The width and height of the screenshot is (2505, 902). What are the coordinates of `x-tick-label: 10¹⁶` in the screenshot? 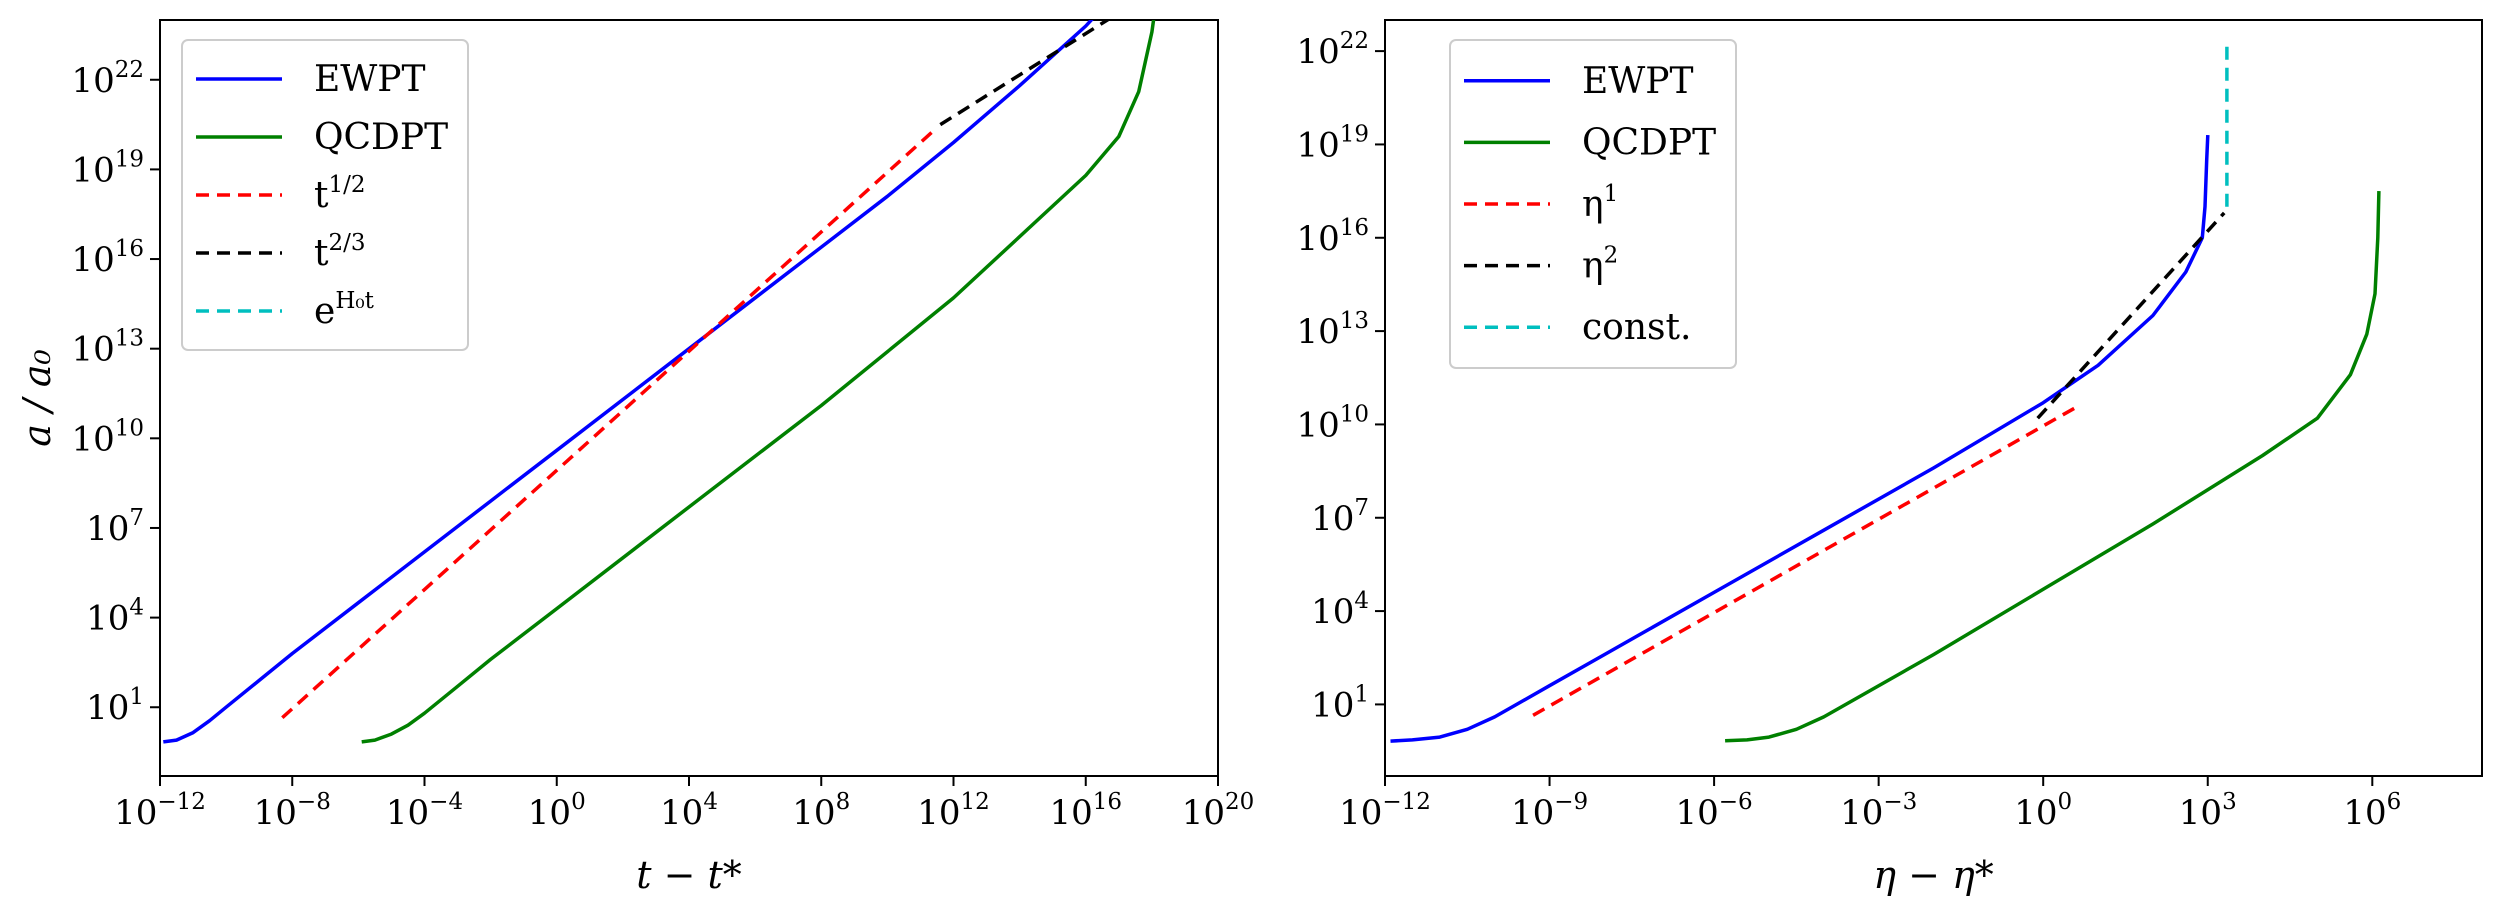 It's located at (1085, 811).